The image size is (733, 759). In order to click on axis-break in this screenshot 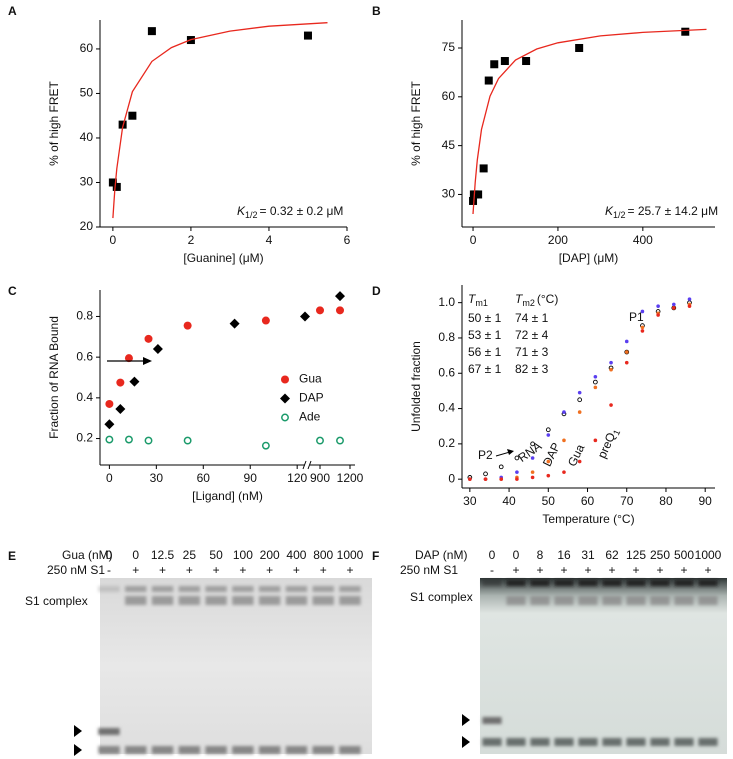, I will do `click(304, 465)`.